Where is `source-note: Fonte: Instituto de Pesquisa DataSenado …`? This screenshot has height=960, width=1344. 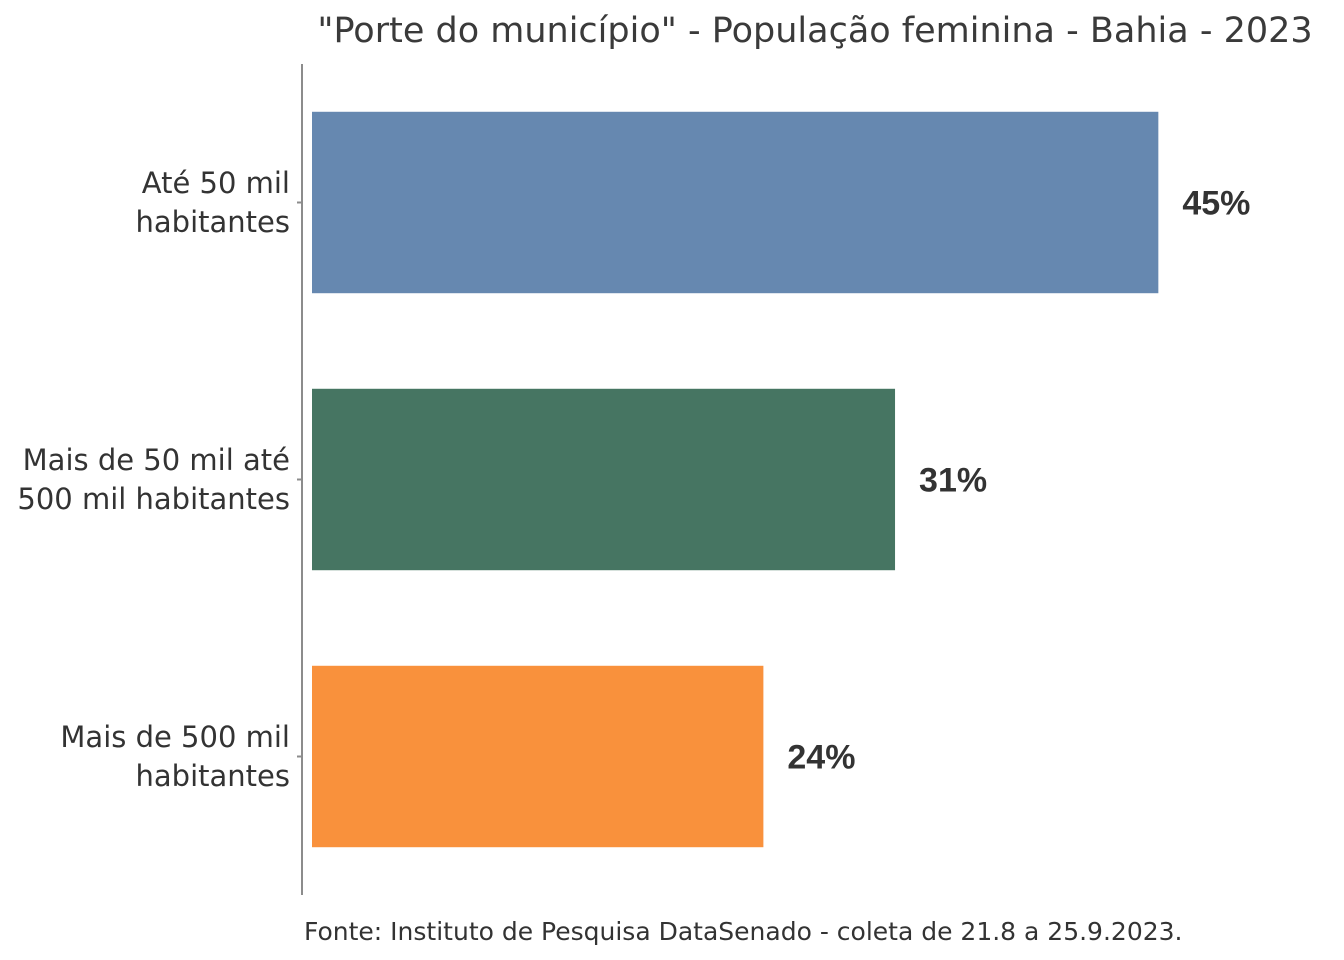
source-note: Fonte: Instituto de Pesquisa DataSenado … is located at coordinates (743, 931).